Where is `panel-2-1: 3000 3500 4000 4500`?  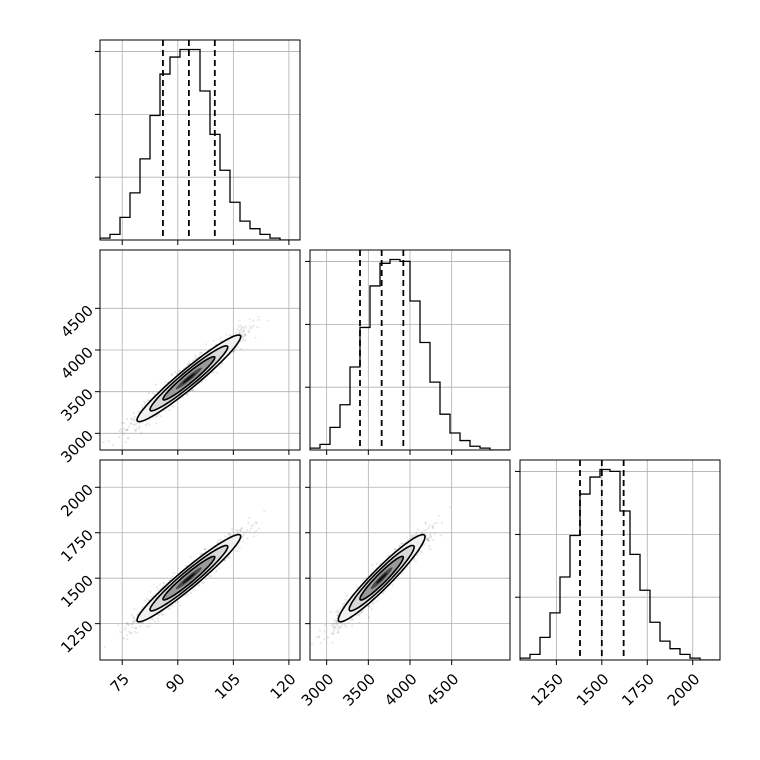
panel-2-1: 3000 3500 4000 4500 is located at coordinates (404, 584).